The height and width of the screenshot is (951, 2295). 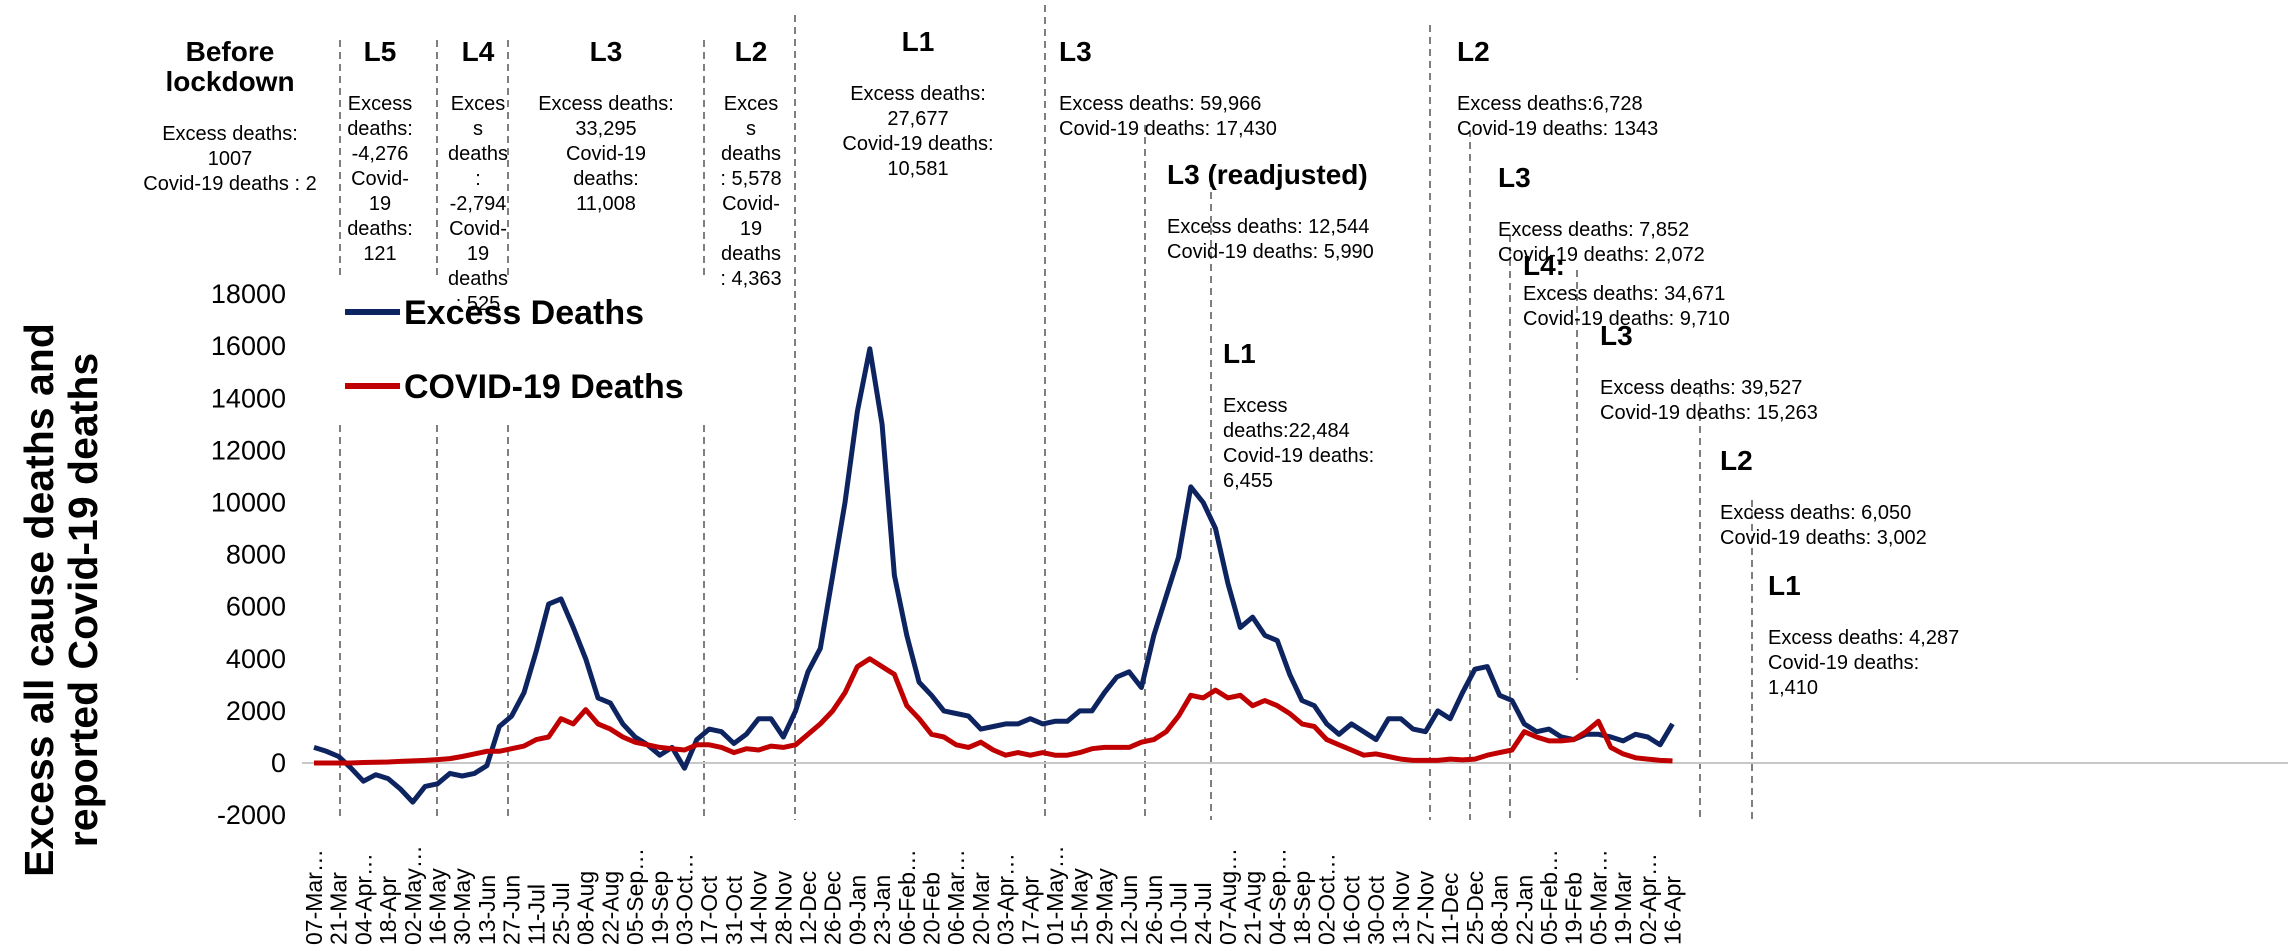 What do you see at coordinates (1129, 910) in the screenshot?
I see `x-tick-label: 12-Jun` at bounding box center [1129, 910].